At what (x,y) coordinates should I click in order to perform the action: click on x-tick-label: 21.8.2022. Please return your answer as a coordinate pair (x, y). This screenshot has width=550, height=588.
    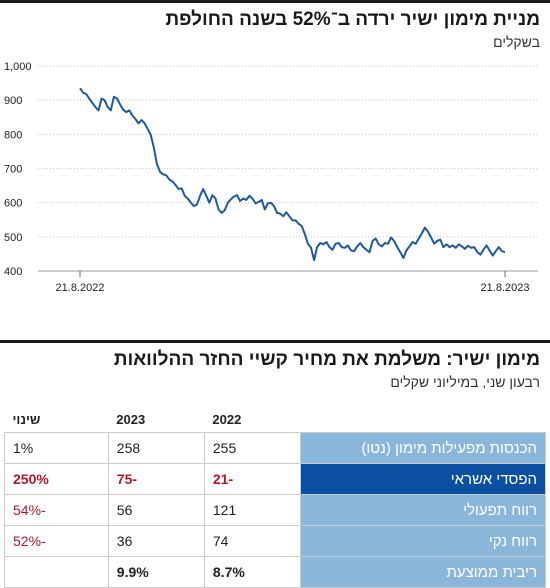
    Looking at the image, I should click on (80, 288).